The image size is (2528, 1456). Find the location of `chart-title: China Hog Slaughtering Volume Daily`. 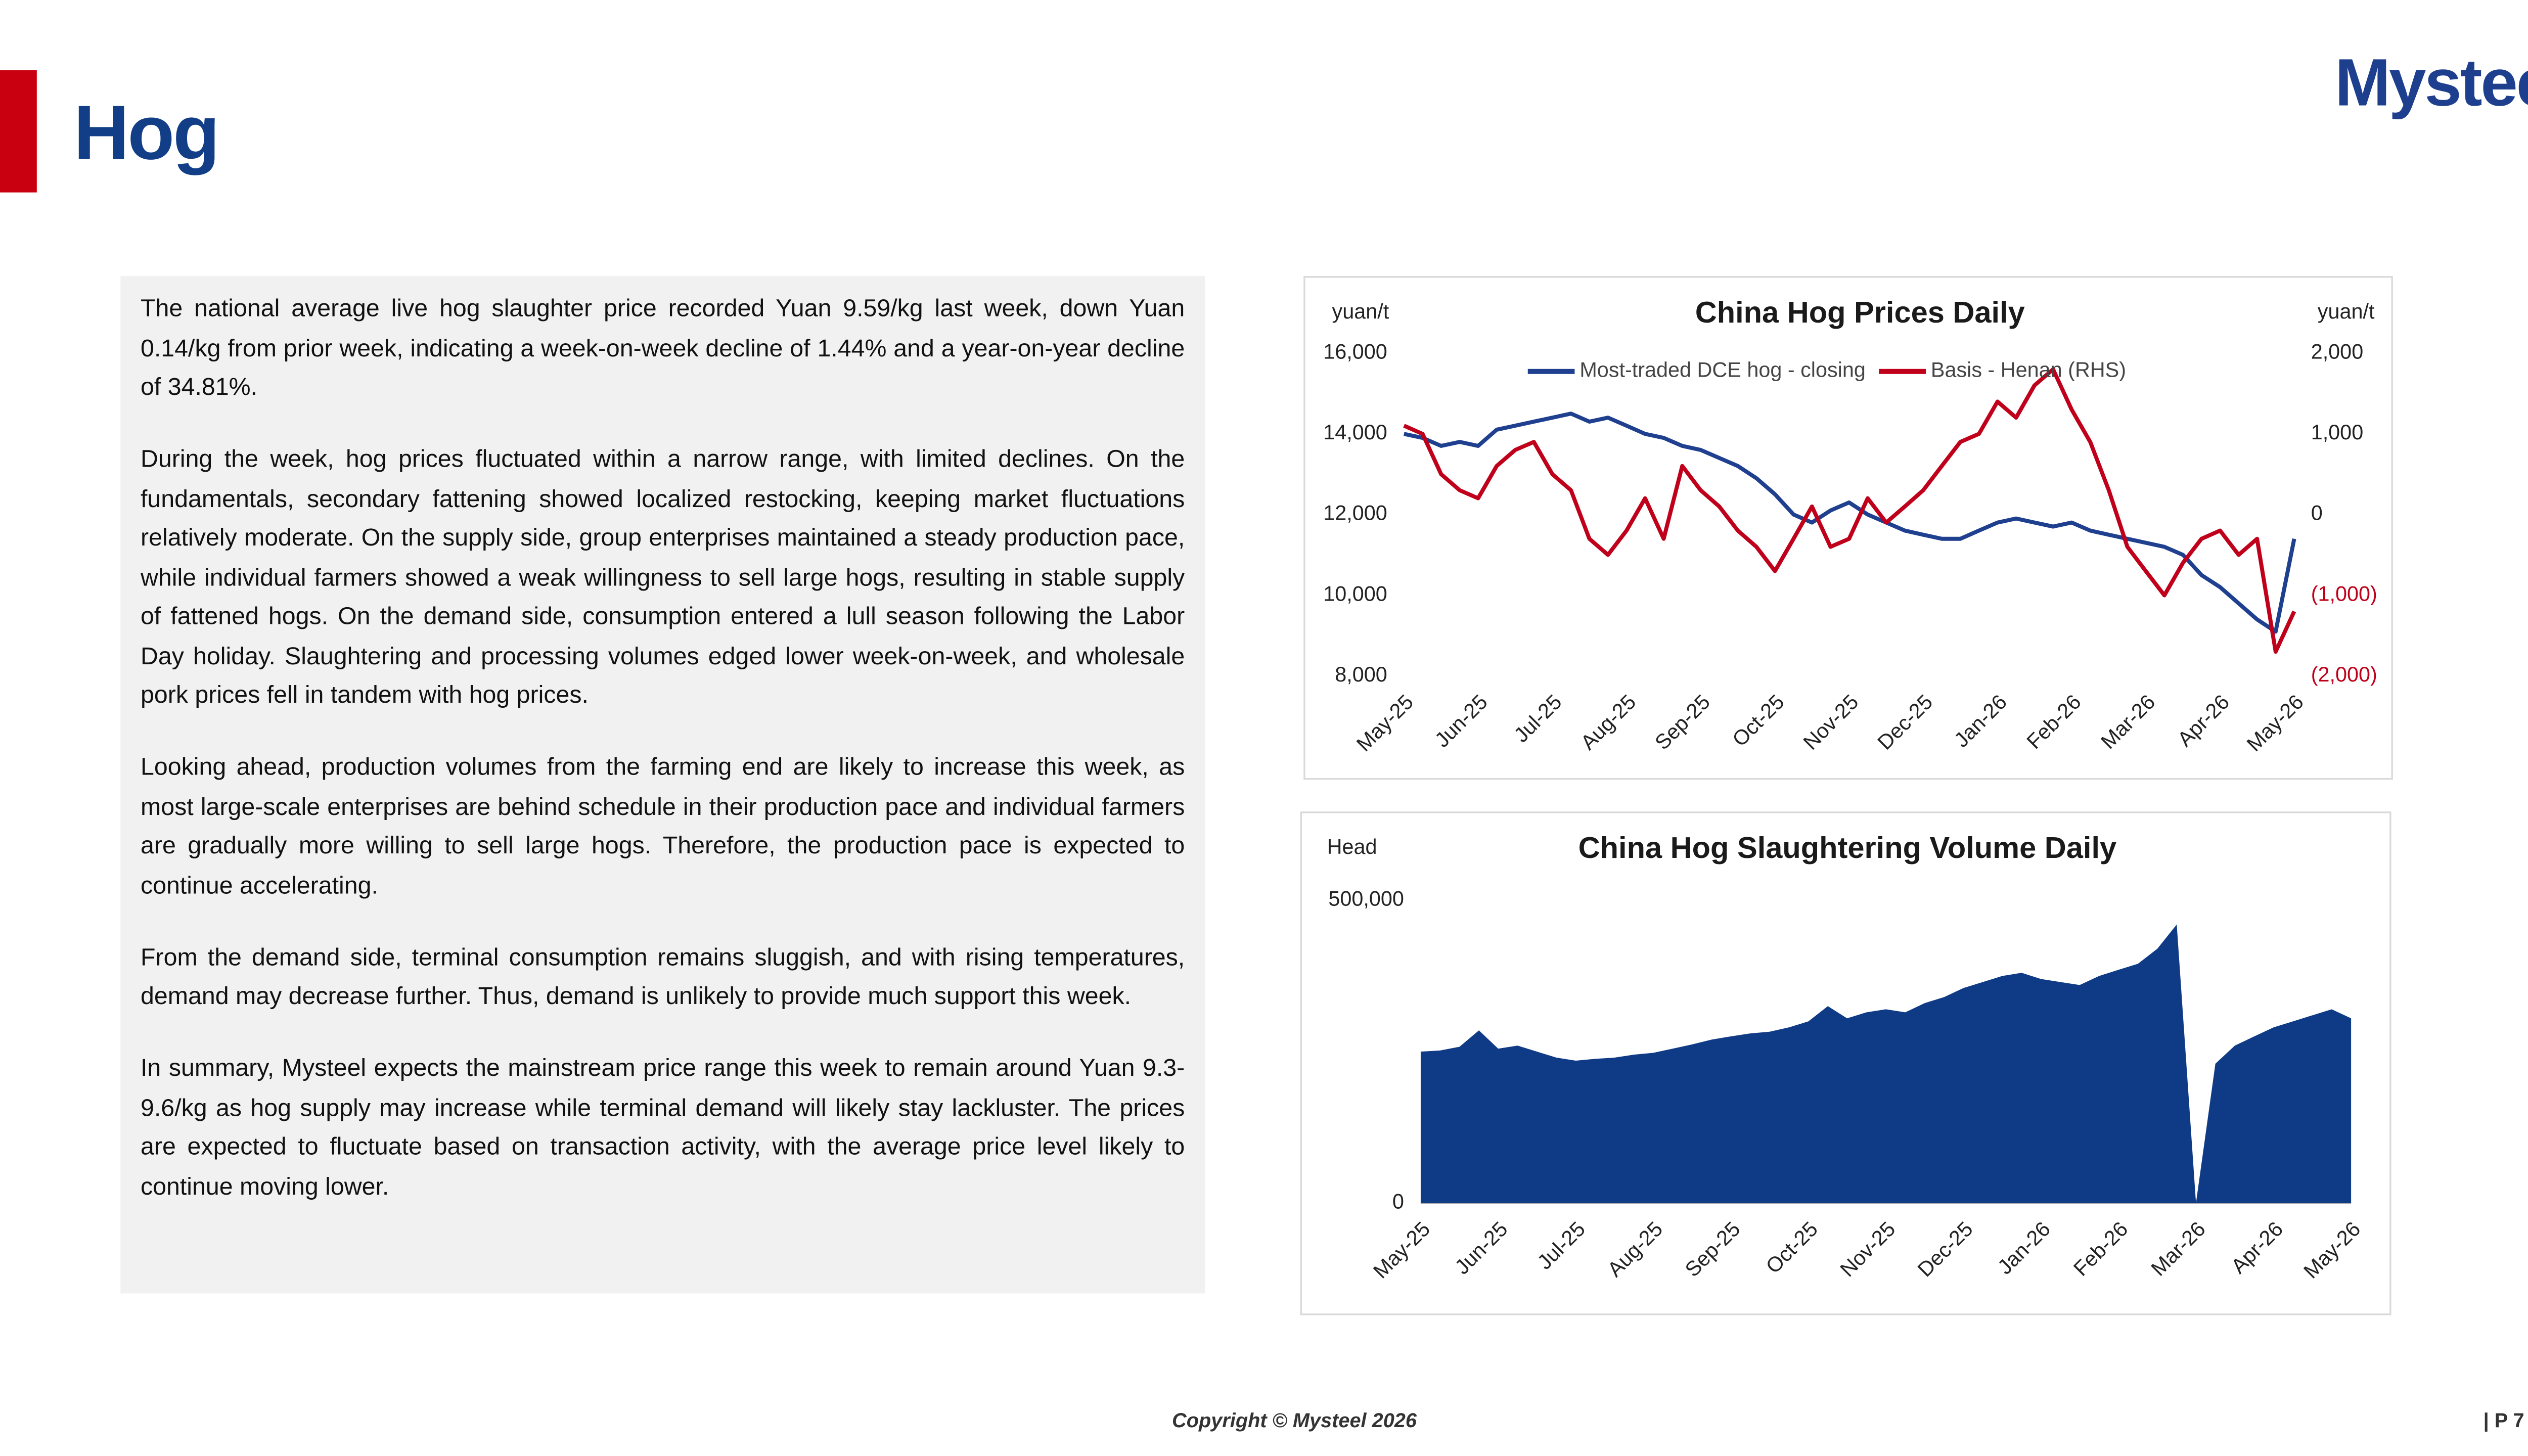

chart-title: China Hog Slaughtering Volume Daily is located at coordinates (1848, 847).